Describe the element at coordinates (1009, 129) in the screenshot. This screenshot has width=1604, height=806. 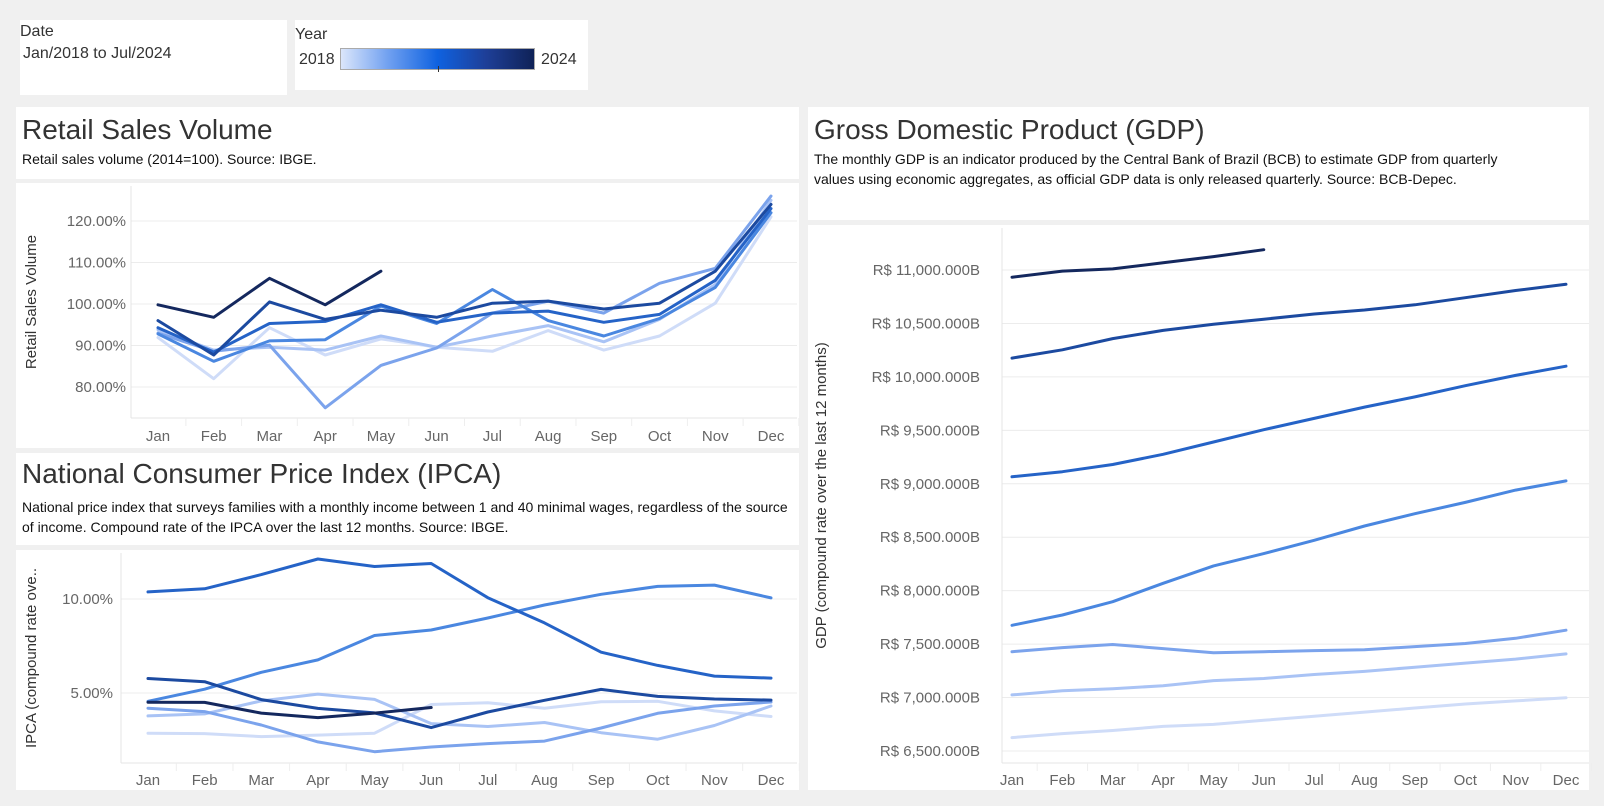
I see `gdp-title: Gross Domestic Product (GDP)` at that location.